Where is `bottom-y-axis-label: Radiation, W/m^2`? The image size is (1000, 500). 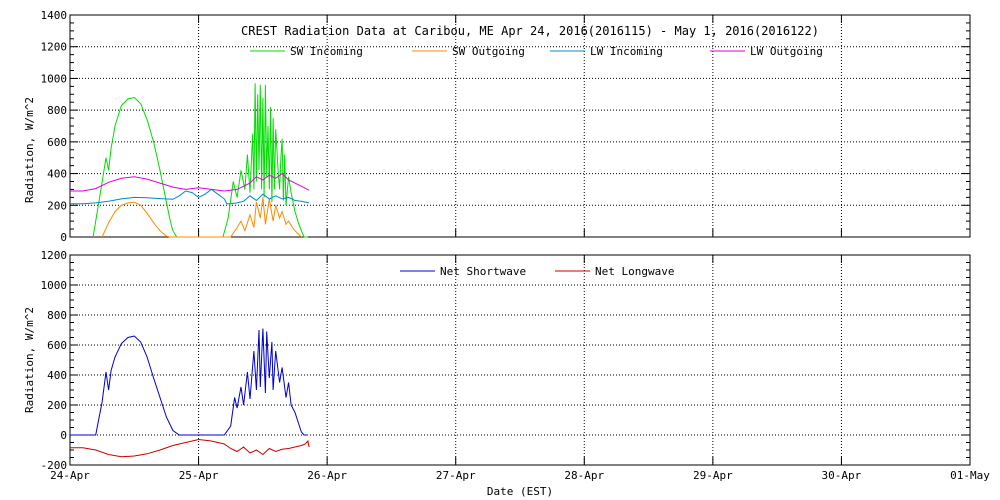 bottom-y-axis-label: Radiation, W/m^2 is located at coordinates (29, 360).